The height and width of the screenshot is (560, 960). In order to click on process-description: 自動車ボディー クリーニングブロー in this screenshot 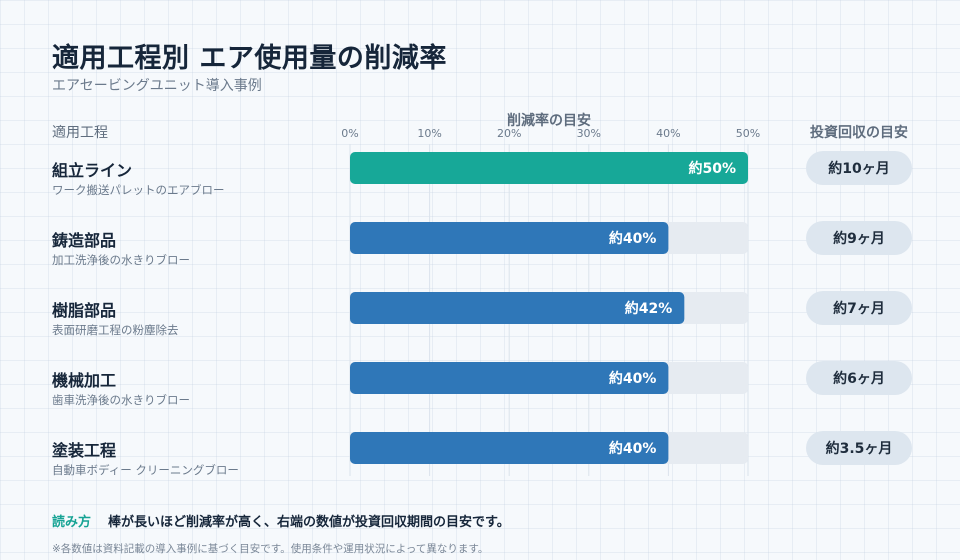, I will do `click(145, 470)`.